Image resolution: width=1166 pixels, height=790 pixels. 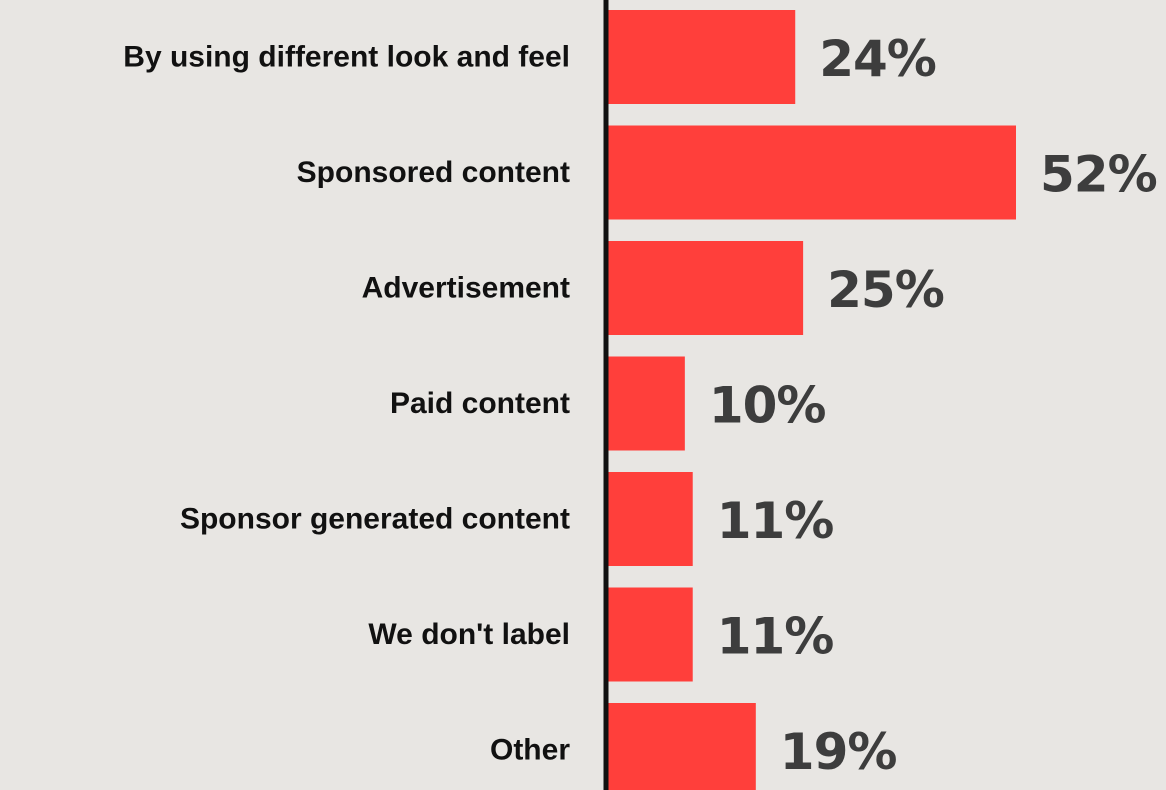 I want to click on category-label: Sponsor generated content, so click(x=375, y=519).